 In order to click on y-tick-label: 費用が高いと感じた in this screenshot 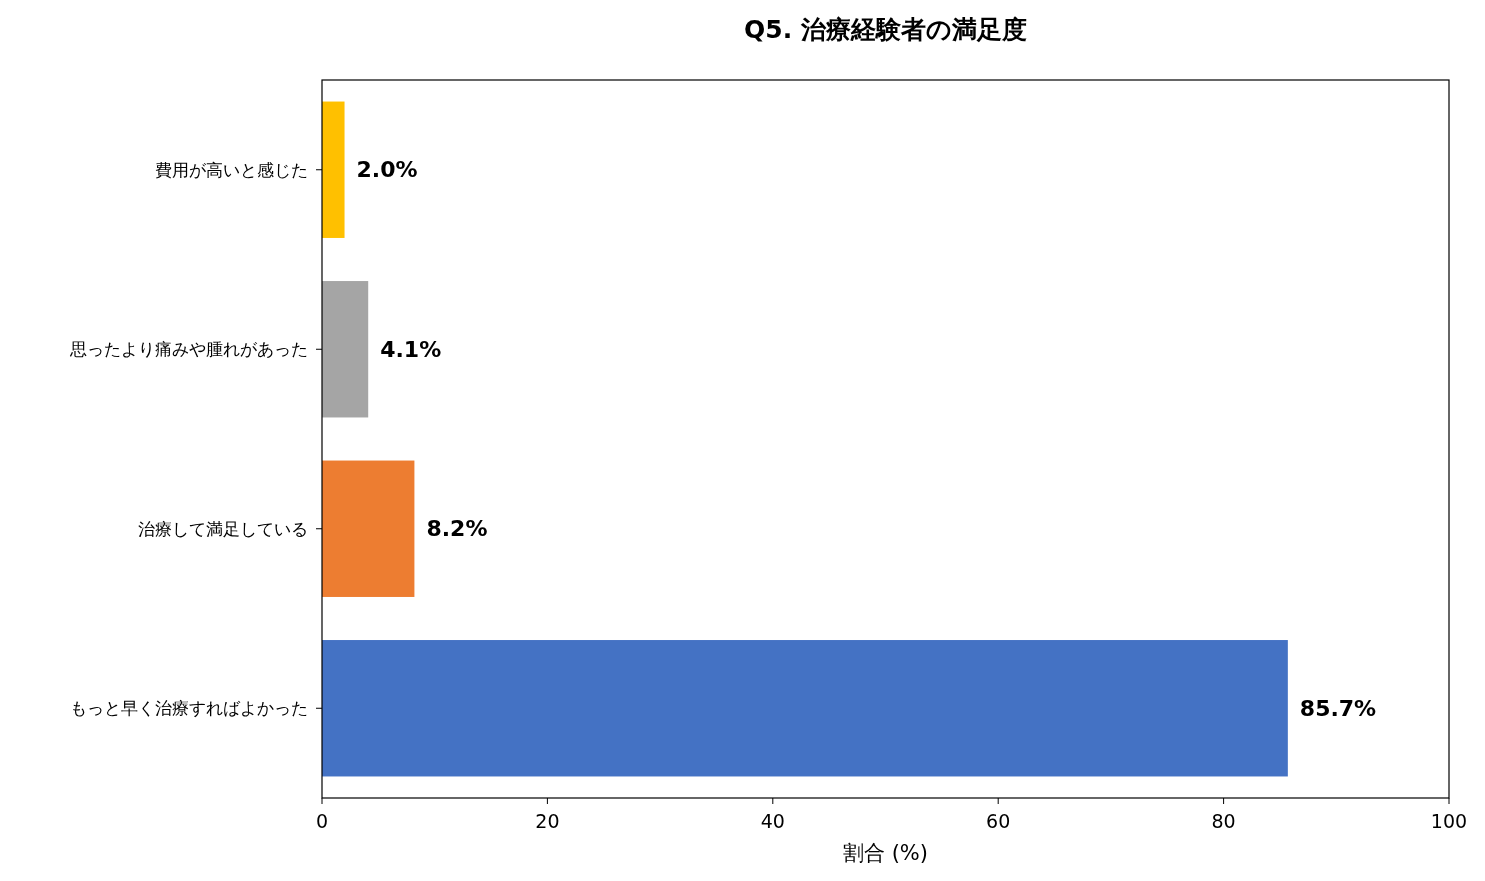, I will do `click(231, 169)`.